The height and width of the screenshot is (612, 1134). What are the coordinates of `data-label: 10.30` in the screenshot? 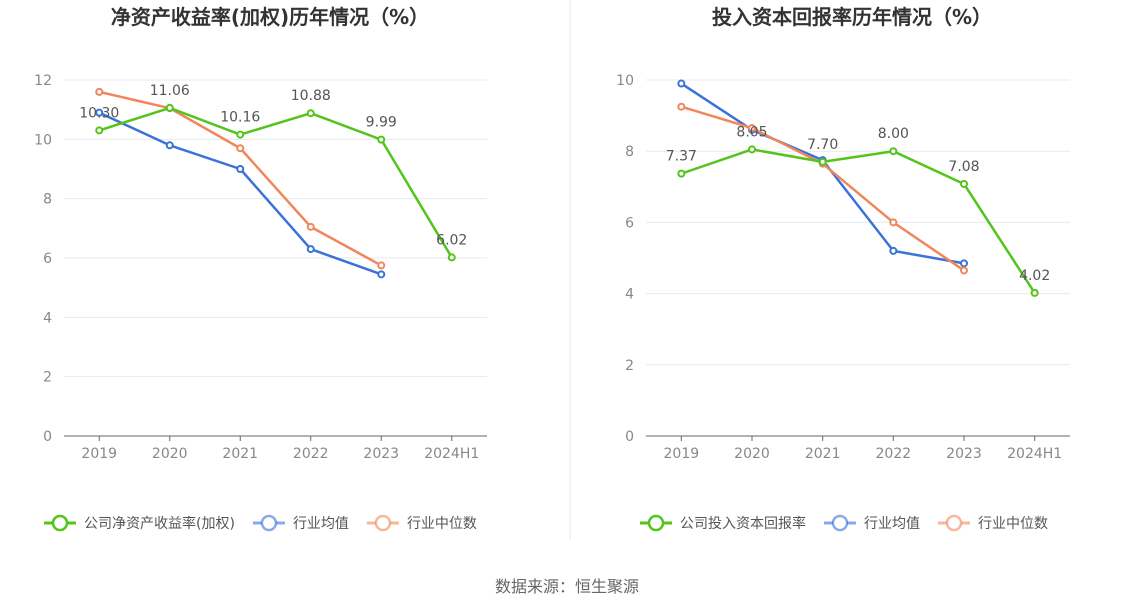 It's located at (99, 113).